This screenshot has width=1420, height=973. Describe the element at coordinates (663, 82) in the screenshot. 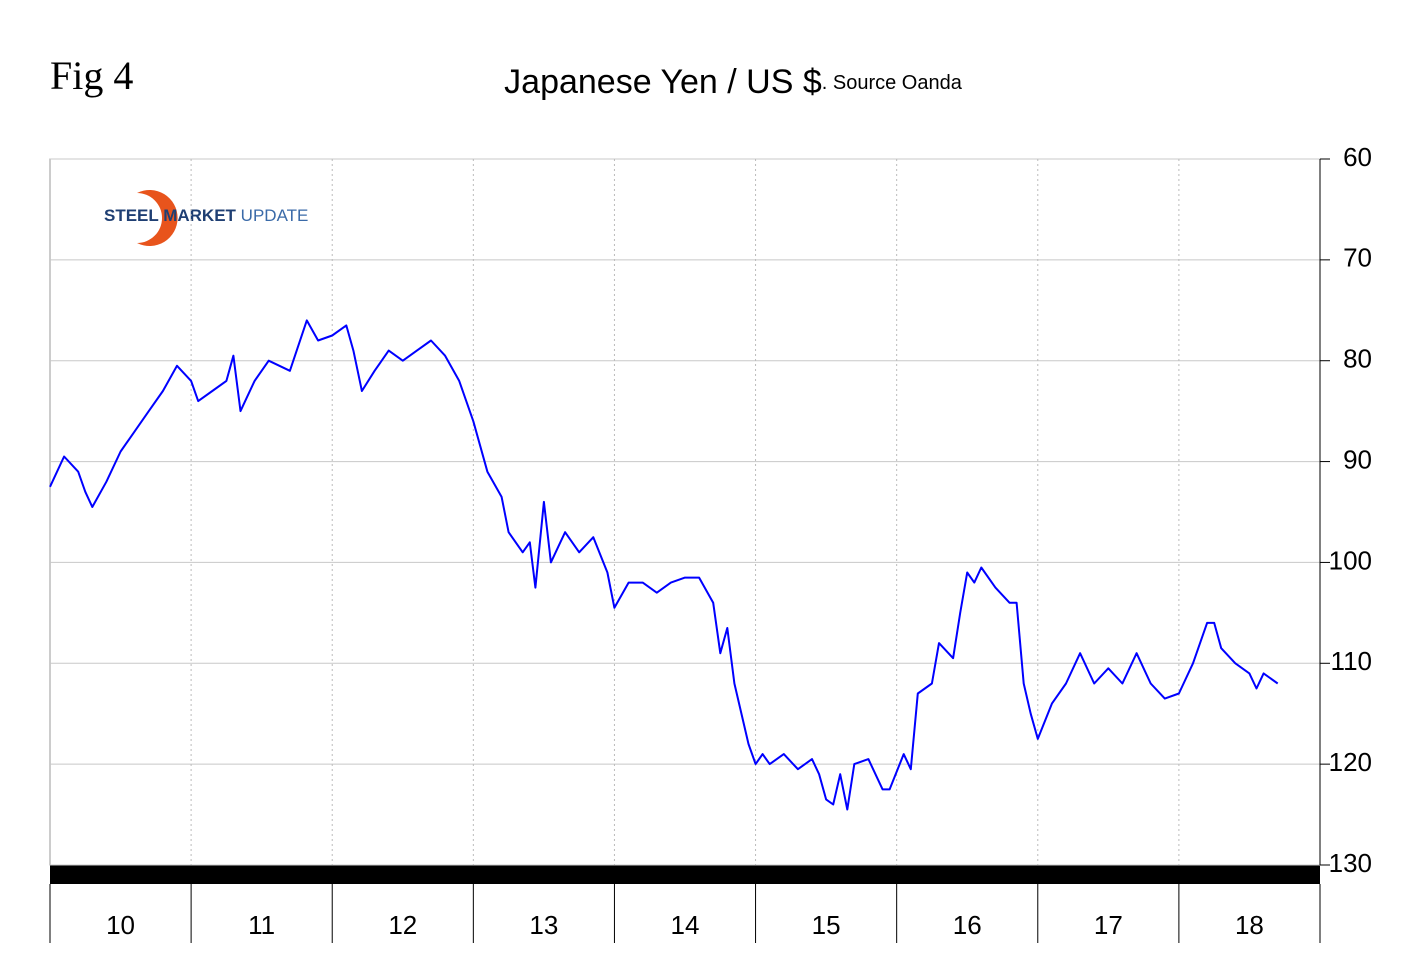

I see `title: Japanese Yen / US $` at that location.